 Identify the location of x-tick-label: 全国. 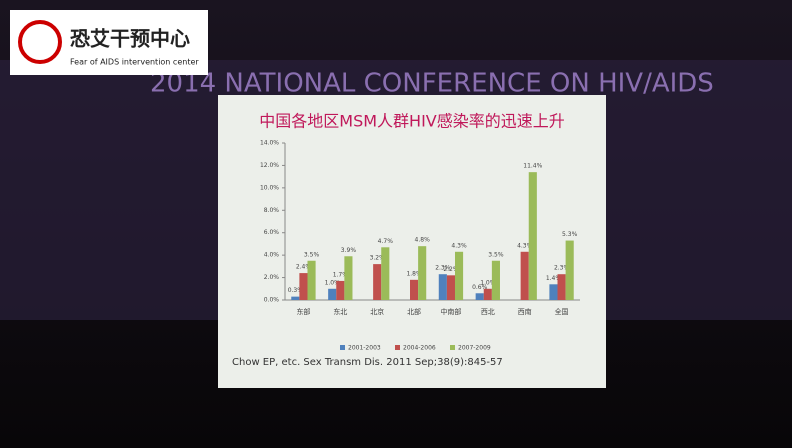
(562, 311).